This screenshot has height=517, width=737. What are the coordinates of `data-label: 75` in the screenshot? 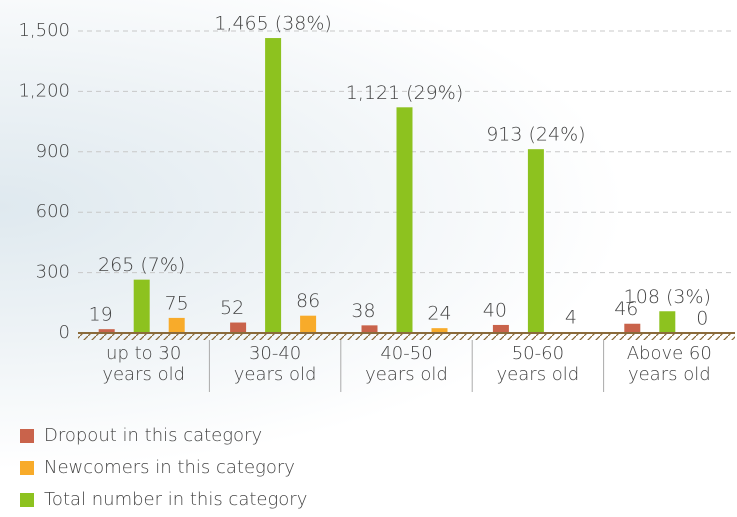 It's located at (177, 303).